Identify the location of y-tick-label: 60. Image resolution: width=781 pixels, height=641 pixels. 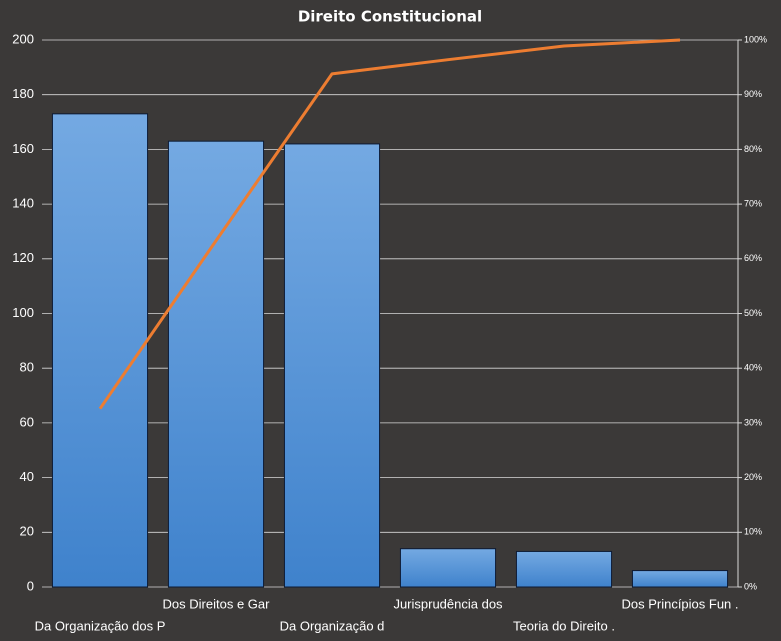
(27, 421).